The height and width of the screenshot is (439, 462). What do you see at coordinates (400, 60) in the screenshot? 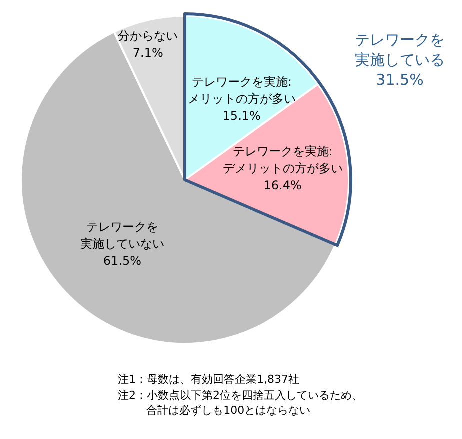
I see `text: テレワークを実施している31.5%` at bounding box center [400, 60].